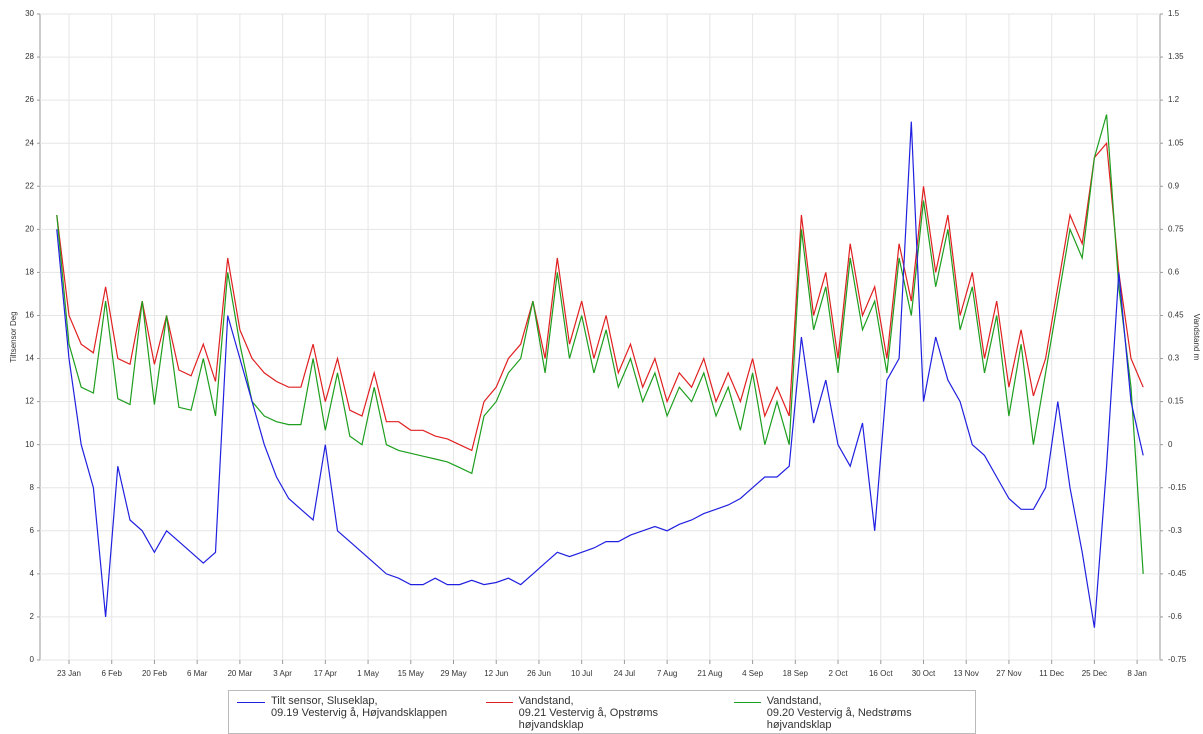  I want to click on y2-tick-label: -0.6, so click(1175, 616).